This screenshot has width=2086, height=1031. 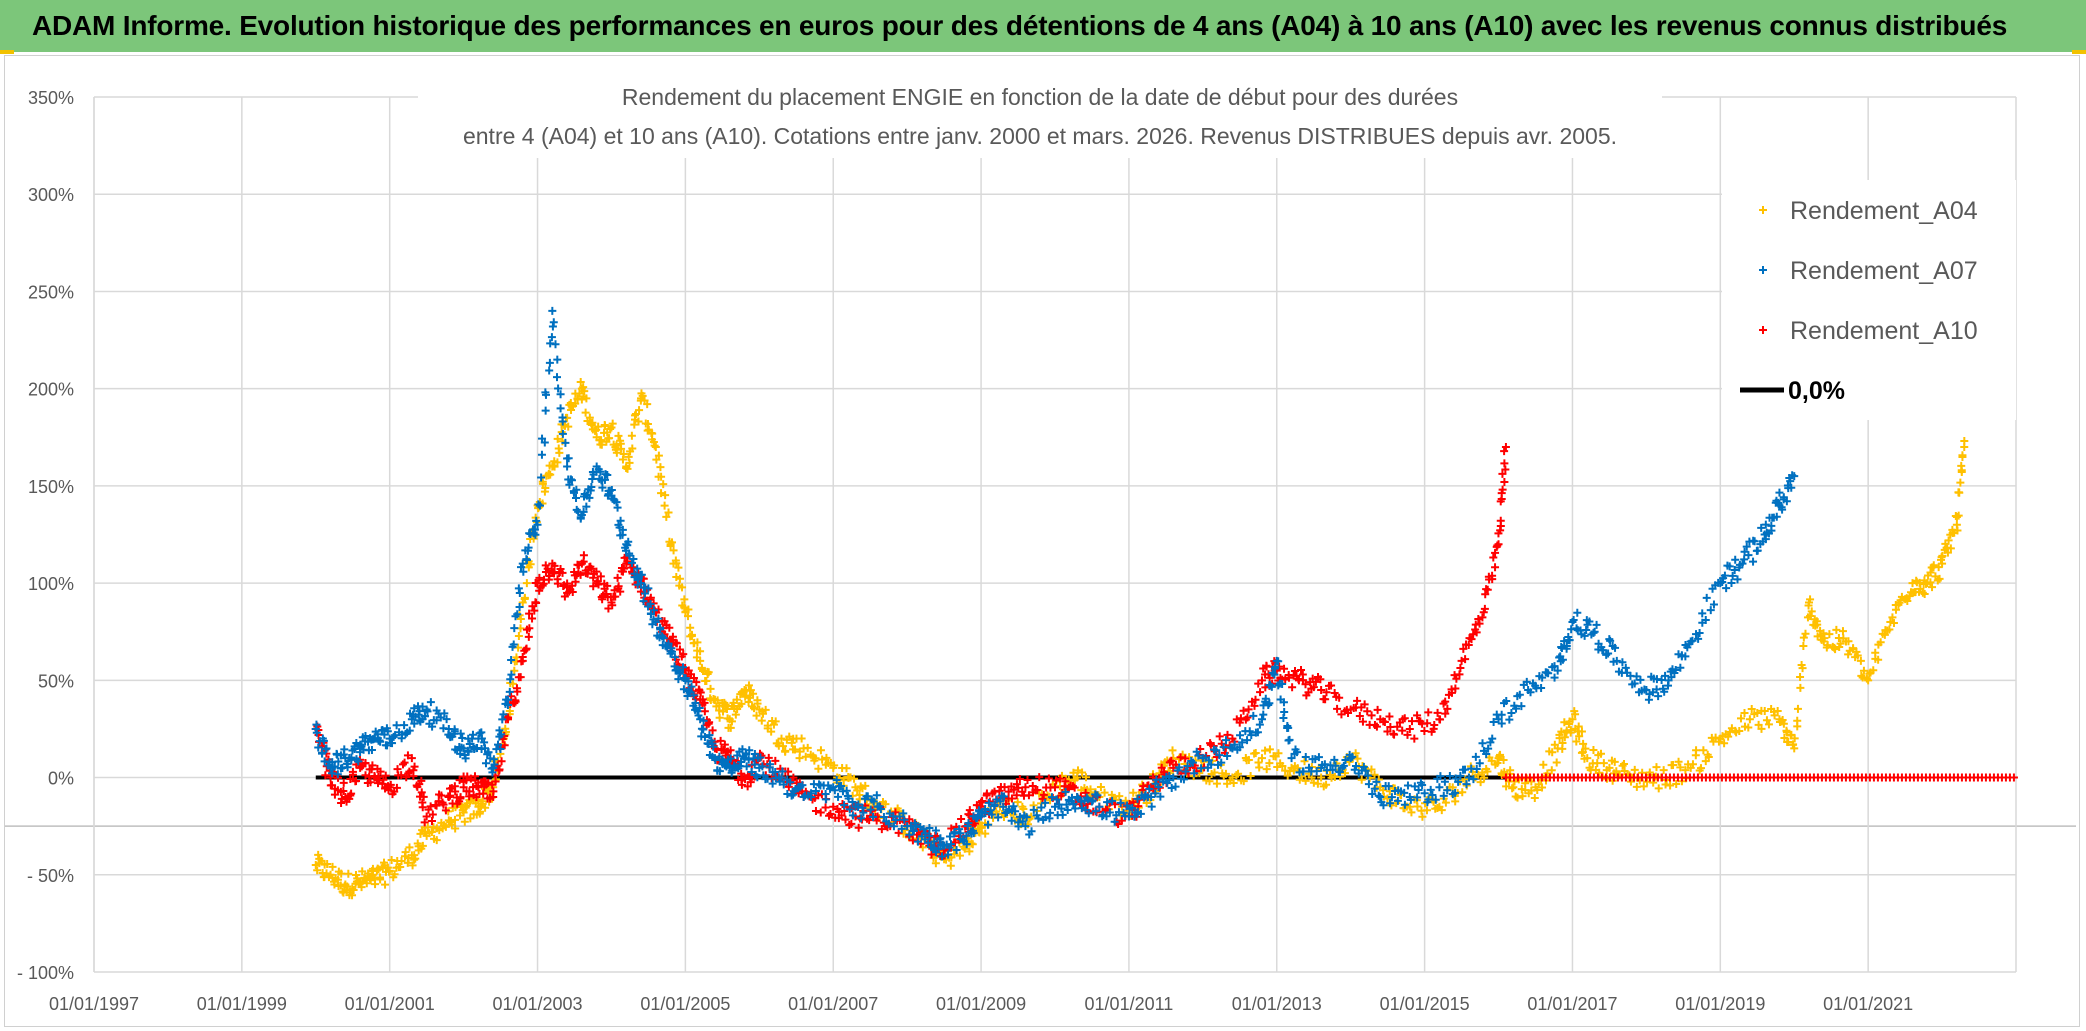 What do you see at coordinates (833, 1004) in the screenshot?
I see `x-tick-label: 01/01/2007` at bounding box center [833, 1004].